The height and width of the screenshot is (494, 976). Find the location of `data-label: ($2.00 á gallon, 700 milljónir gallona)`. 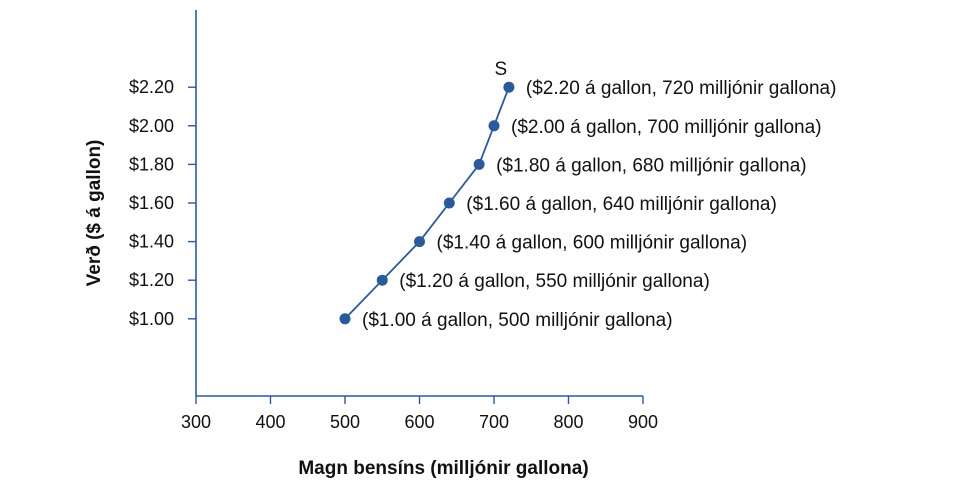

data-label: ($2.00 á gallon, 700 milljónir gallona) is located at coordinates (666, 127).